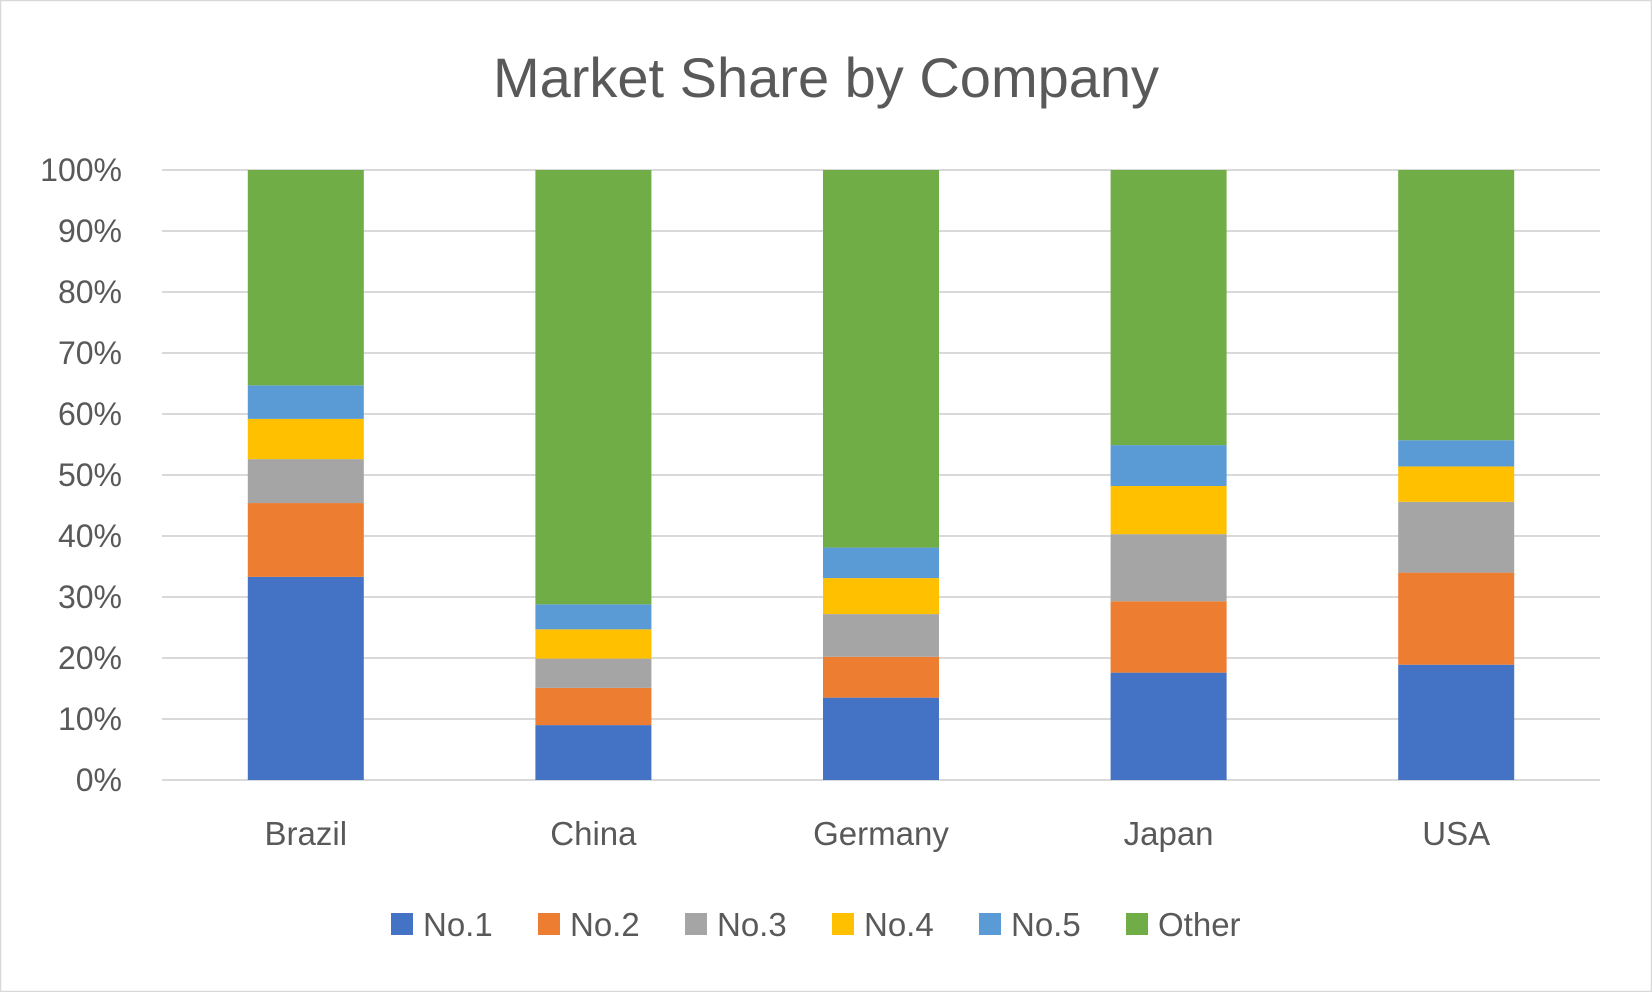 The image size is (1652, 992). What do you see at coordinates (881, 677) in the screenshot?
I see `bar-segment-germany-no2` at bounding box center [881, 677].